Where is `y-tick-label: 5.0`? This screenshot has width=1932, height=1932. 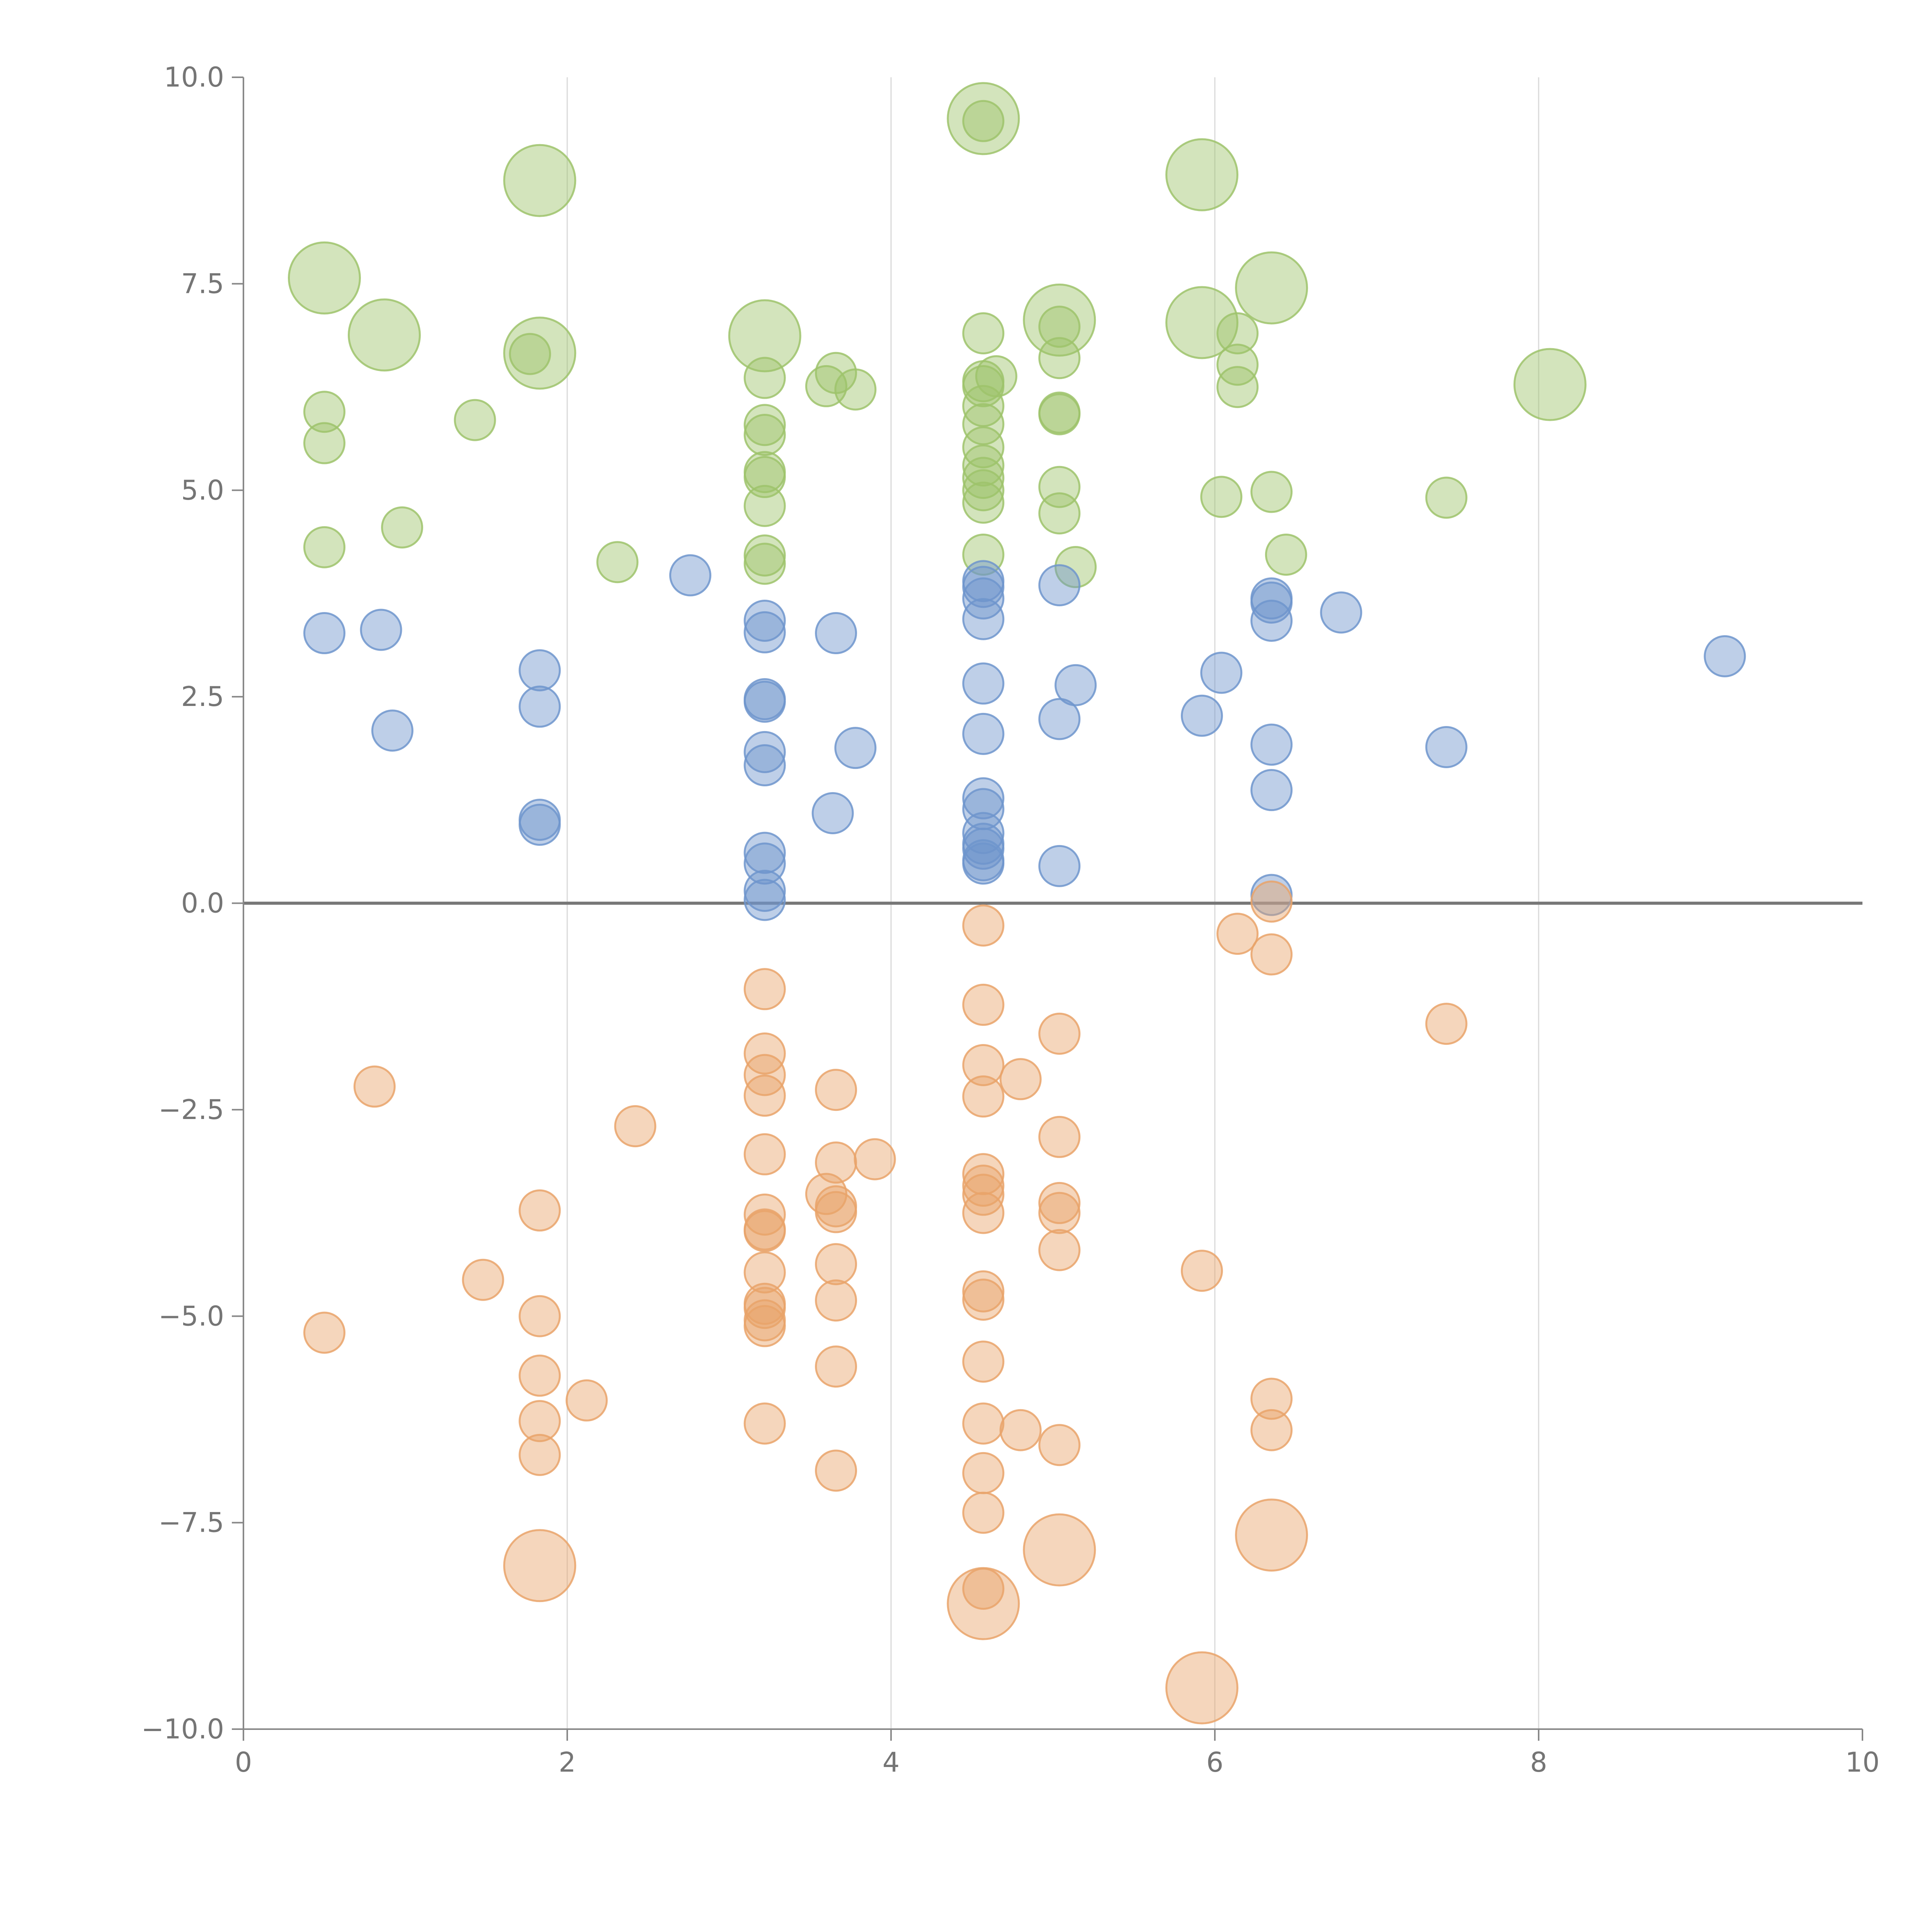
y-tick-label: 5.0 is located at coordinates (202, 490).